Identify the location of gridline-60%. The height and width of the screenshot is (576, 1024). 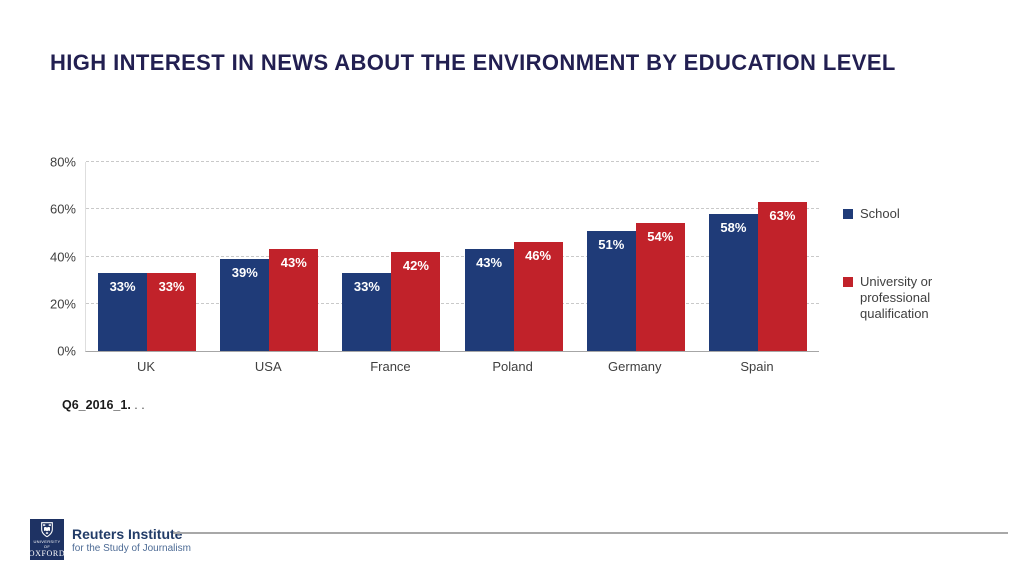
(452, 209).